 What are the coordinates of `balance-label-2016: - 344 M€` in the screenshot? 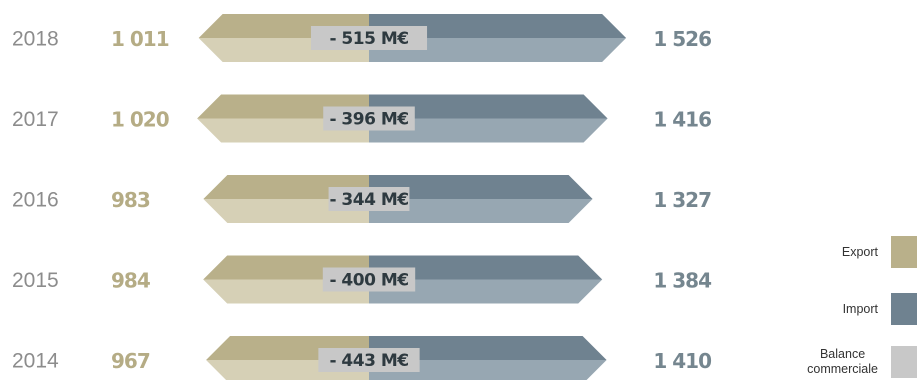 It's located at (368, 200).